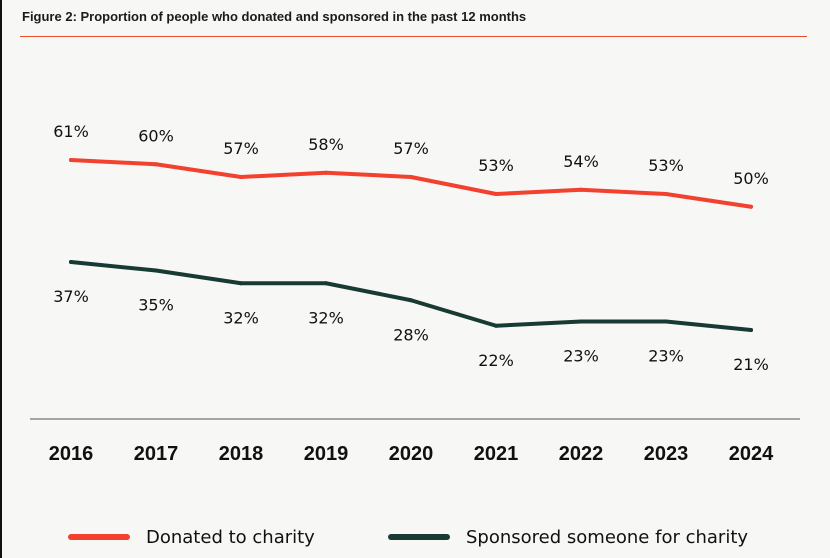  I want to click on data-point-donated-2022, so click(581, 189).